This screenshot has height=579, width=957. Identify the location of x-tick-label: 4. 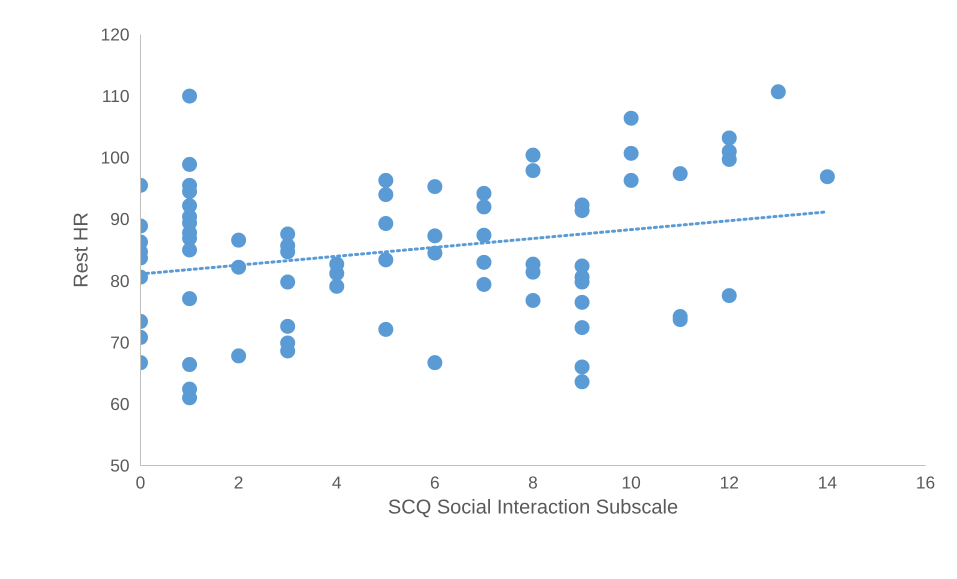
(337, 482).